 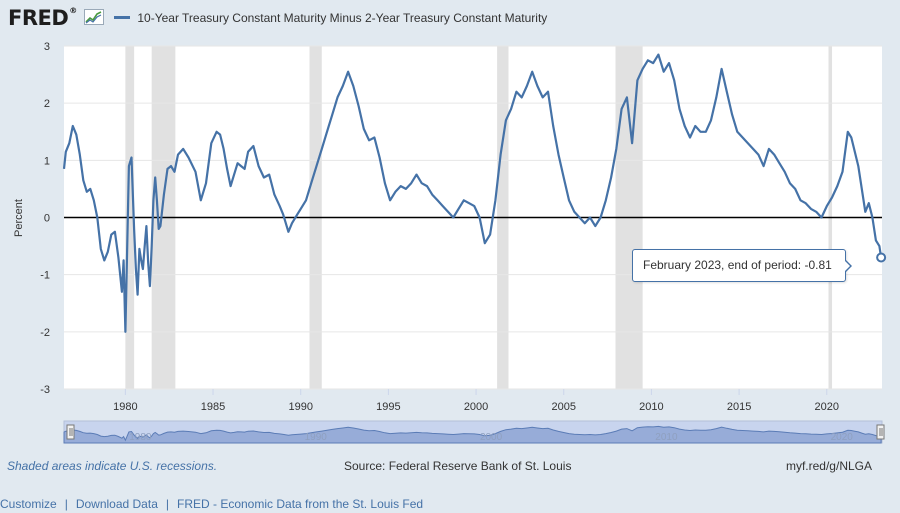 I want to click on y-tick-label: 1, so click(x=47, y=161).